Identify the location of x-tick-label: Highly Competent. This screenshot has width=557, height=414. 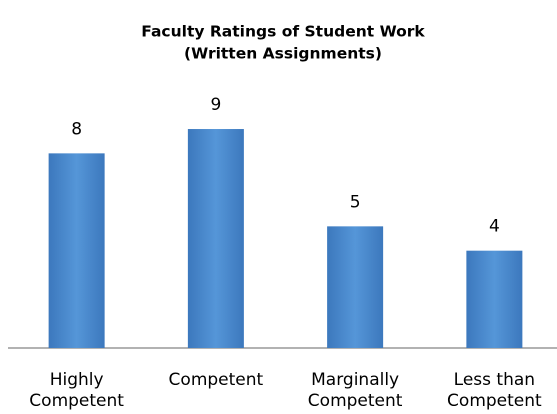
(76, 390).